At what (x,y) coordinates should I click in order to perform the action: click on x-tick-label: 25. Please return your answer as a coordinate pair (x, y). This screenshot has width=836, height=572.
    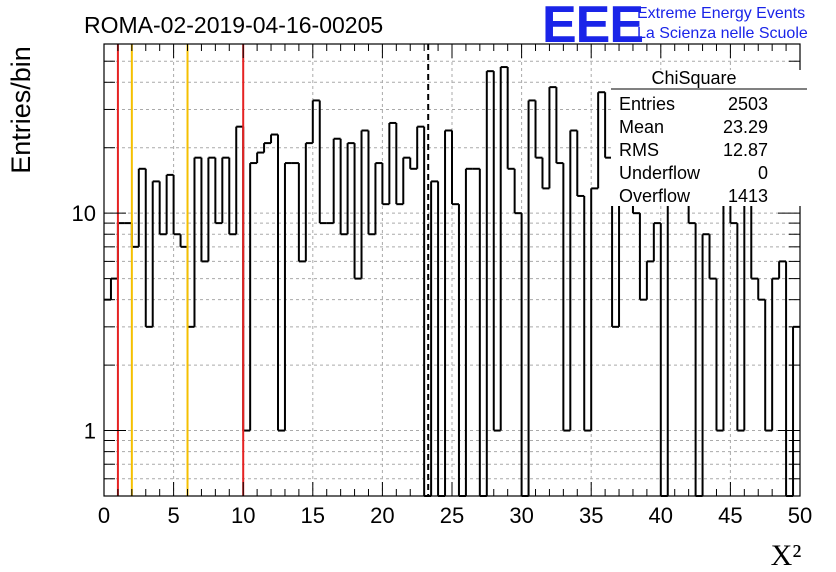
    Looking at the image, I should click on (452, 515).